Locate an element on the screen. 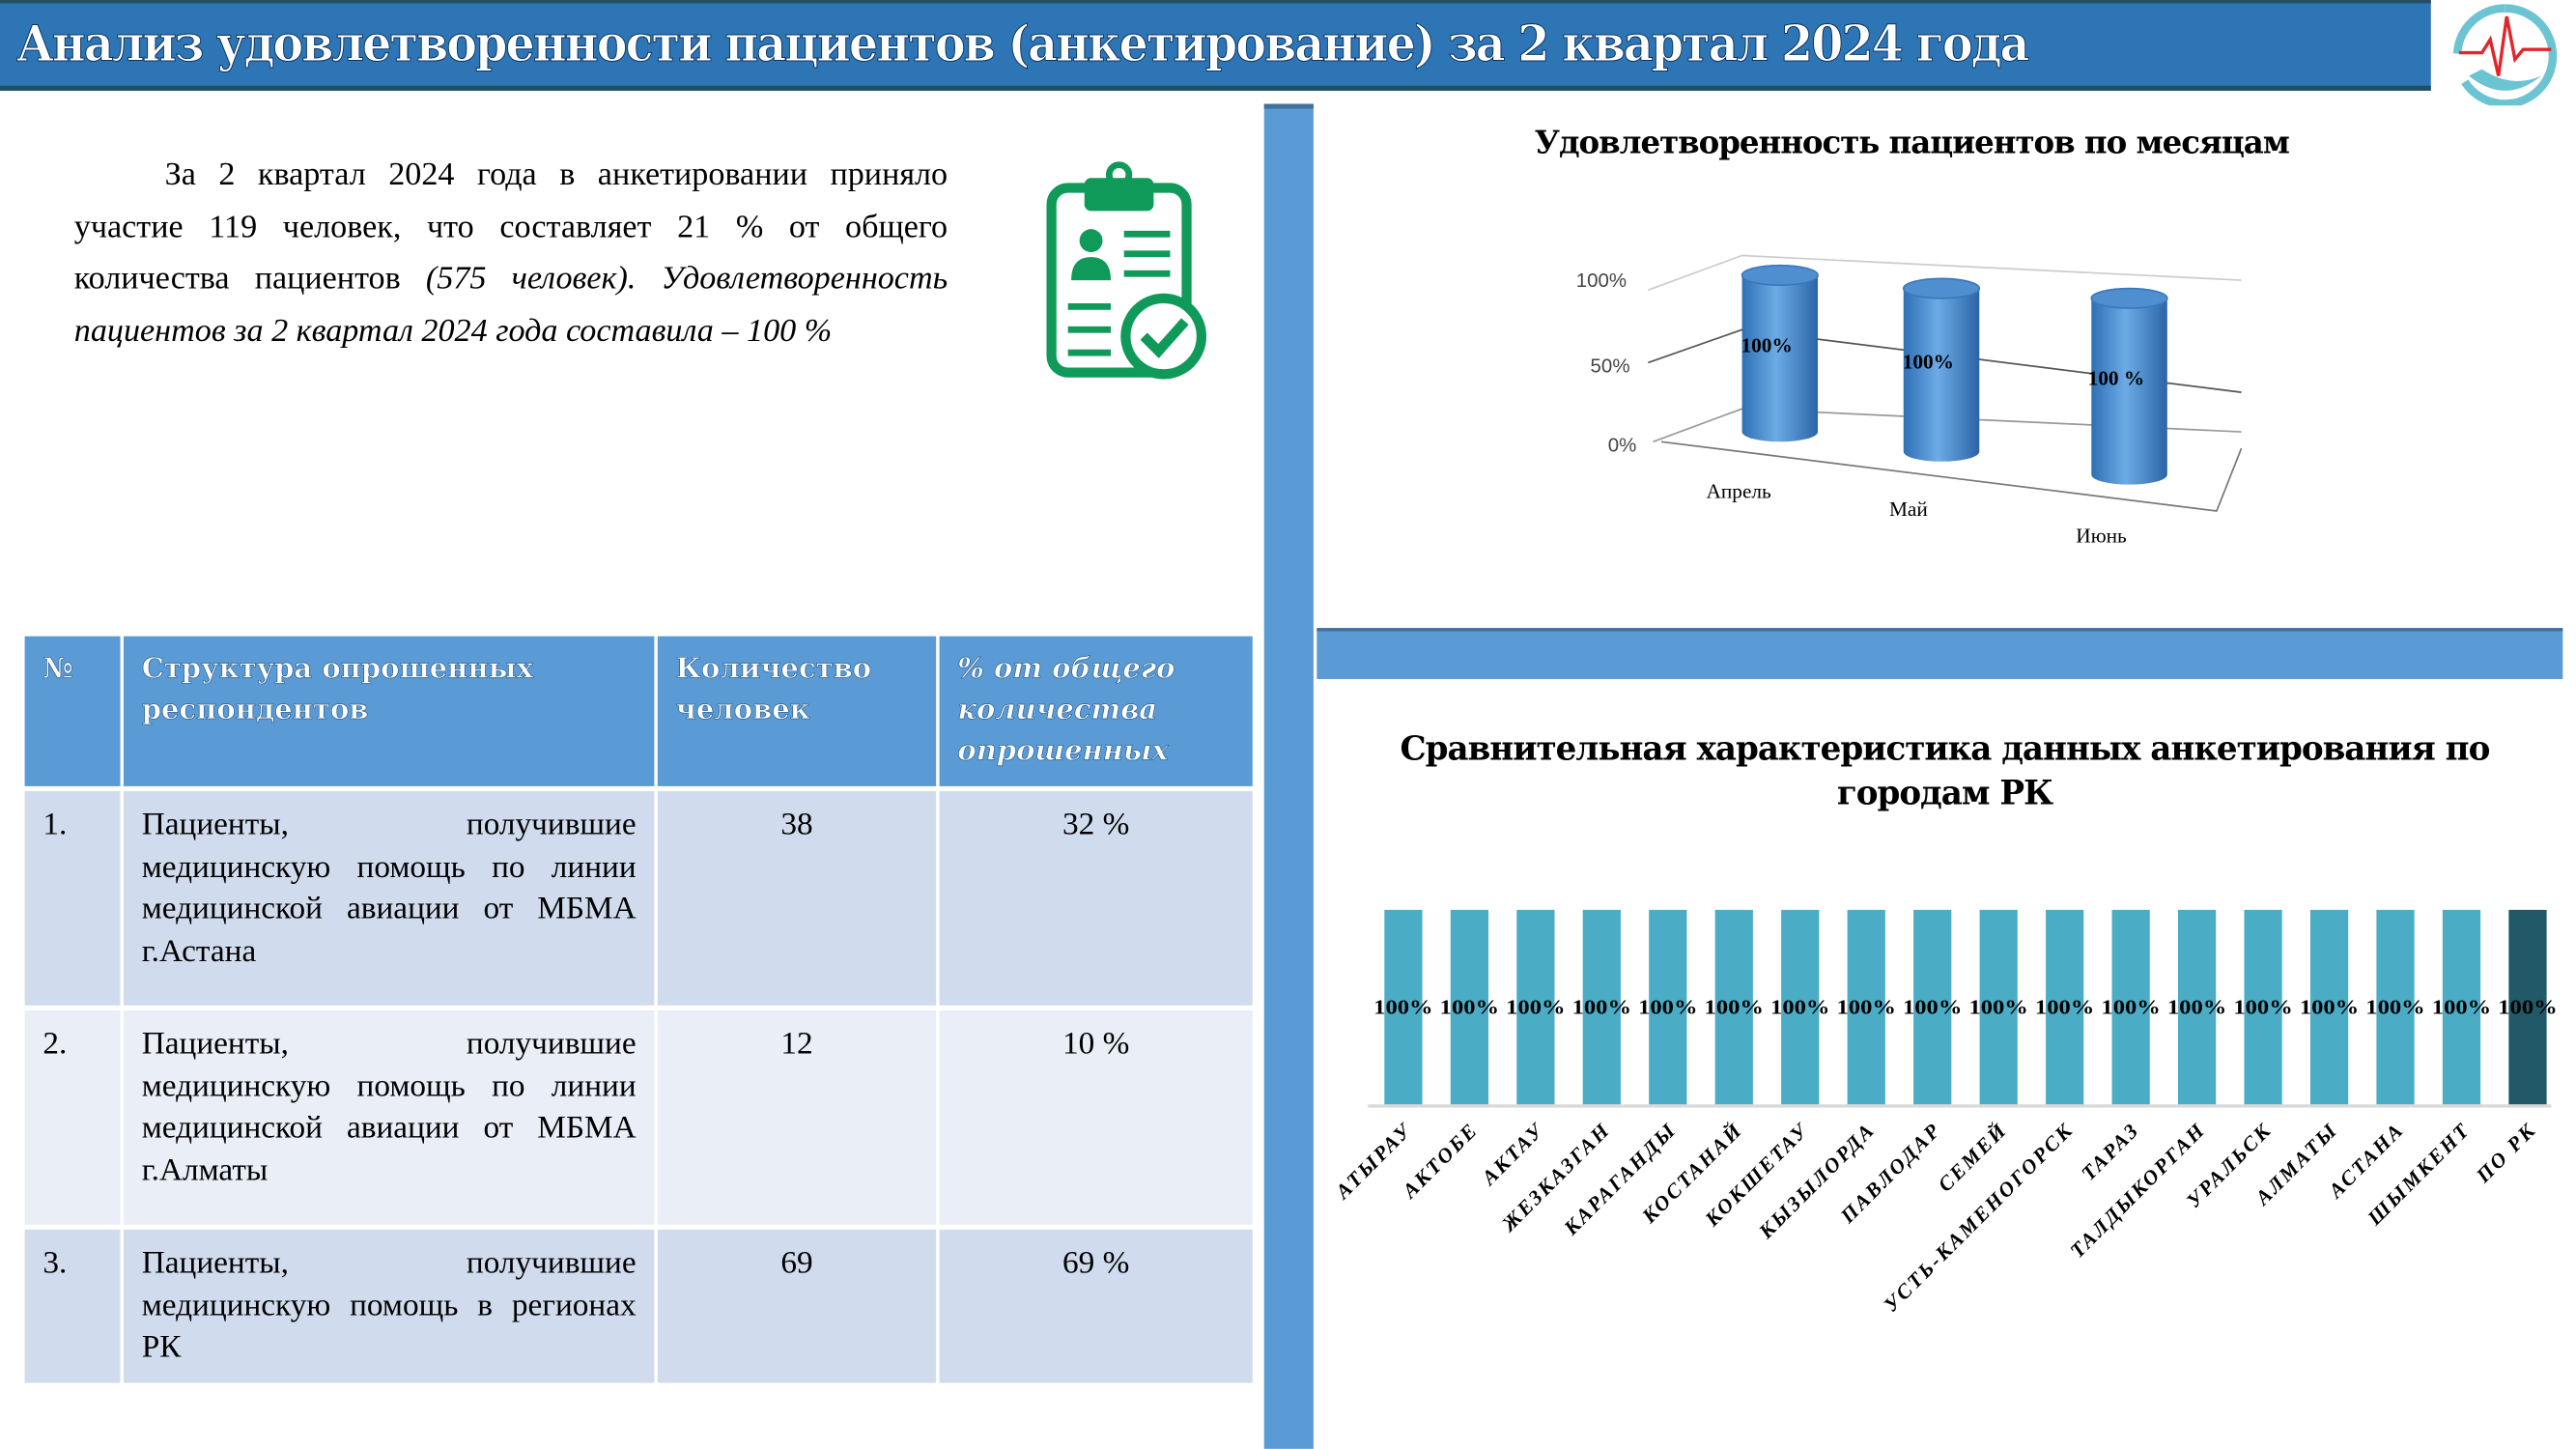  clipboard-check-icon is located at coordinates (1126, 270).